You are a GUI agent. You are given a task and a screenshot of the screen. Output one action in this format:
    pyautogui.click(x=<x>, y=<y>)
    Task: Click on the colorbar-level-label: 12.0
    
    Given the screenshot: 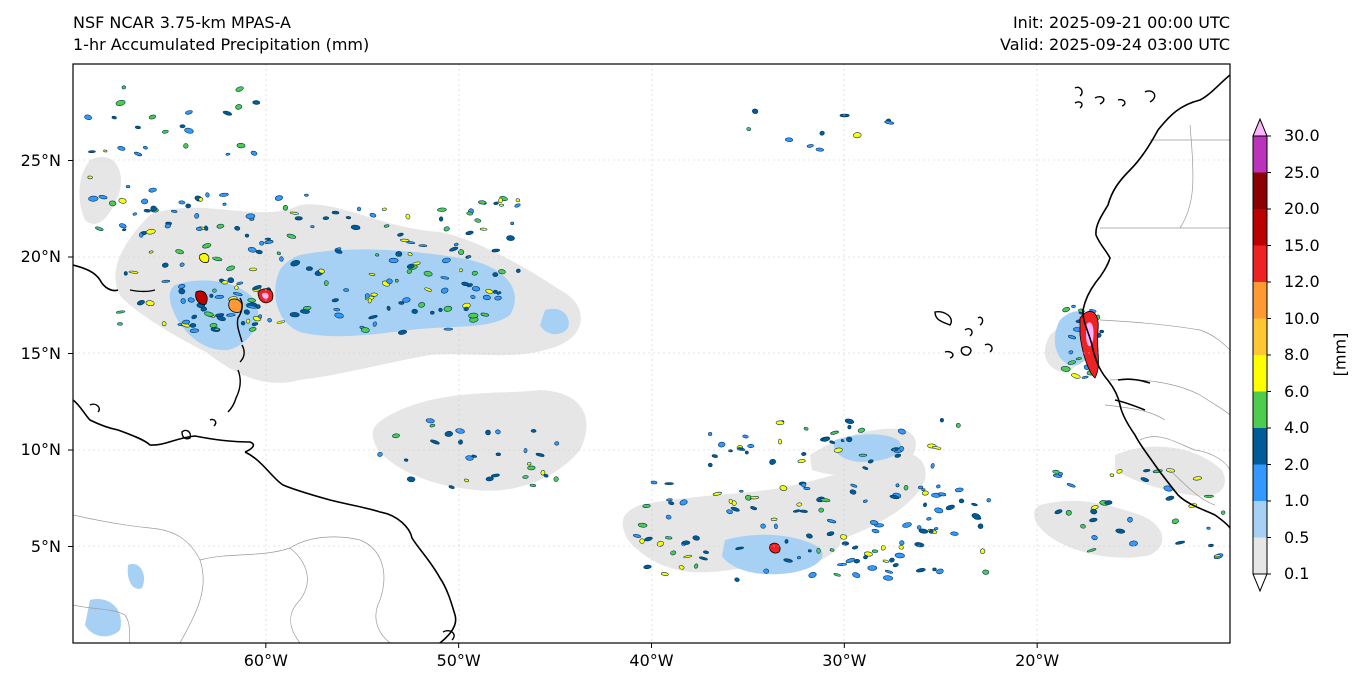 What is the action you would take?
    pyautogui.click(x=1302, y=281)
    